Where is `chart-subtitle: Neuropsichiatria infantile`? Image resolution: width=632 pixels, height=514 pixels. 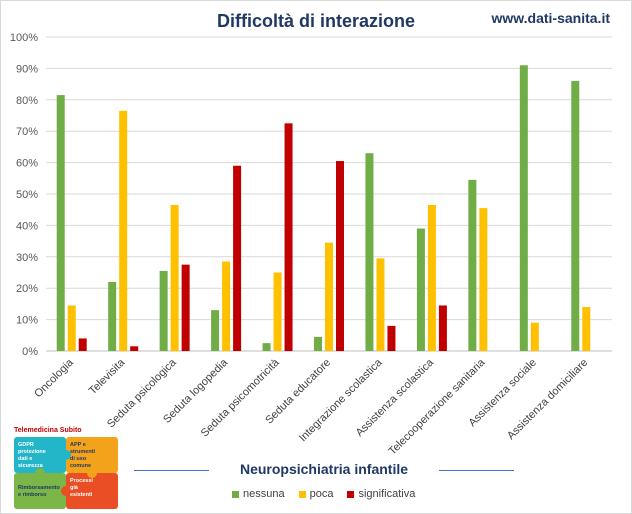 chart-subtitle: Neuropsichiatria infantile is located at coordinates (324, 469).